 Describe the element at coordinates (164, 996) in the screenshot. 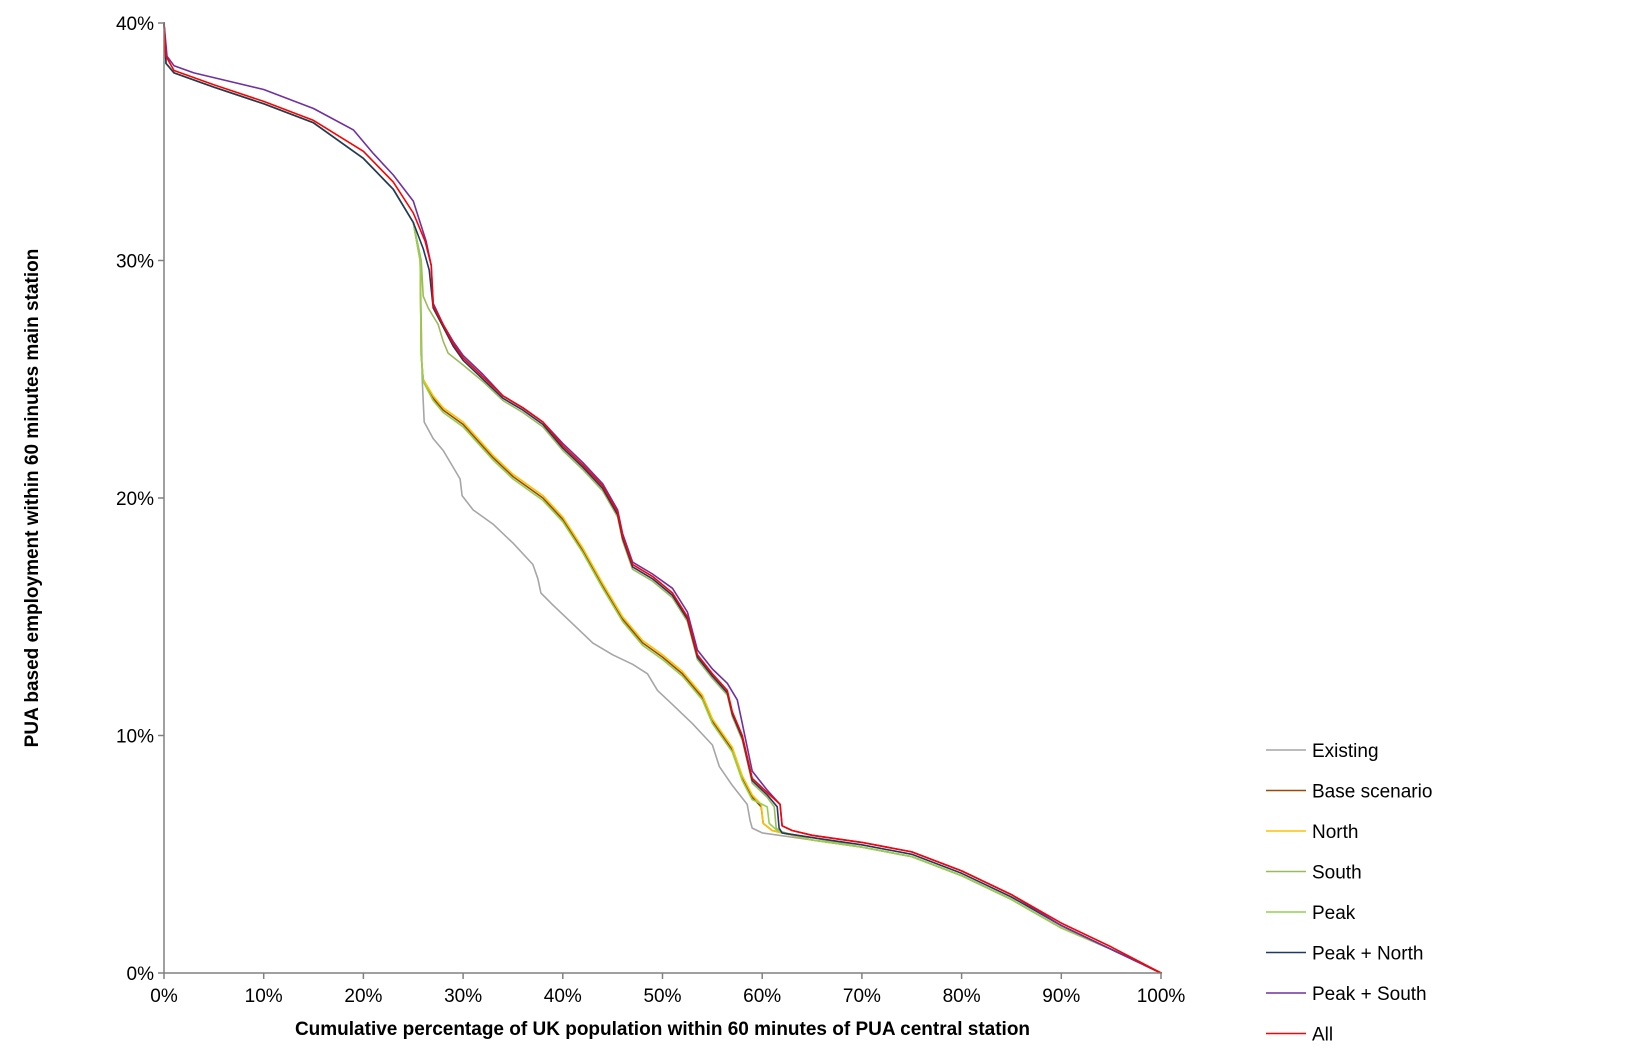

I see `x-tick-label: 0%` at that location.